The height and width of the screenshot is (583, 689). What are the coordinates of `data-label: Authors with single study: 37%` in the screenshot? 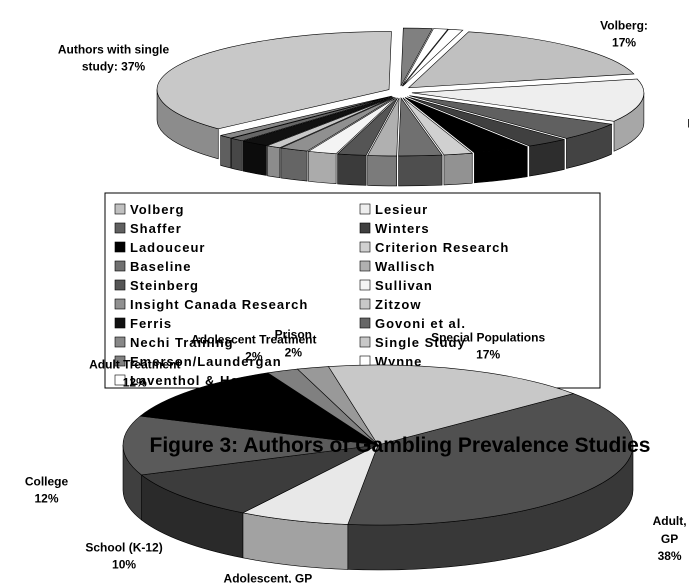 It's located at (114, 59).